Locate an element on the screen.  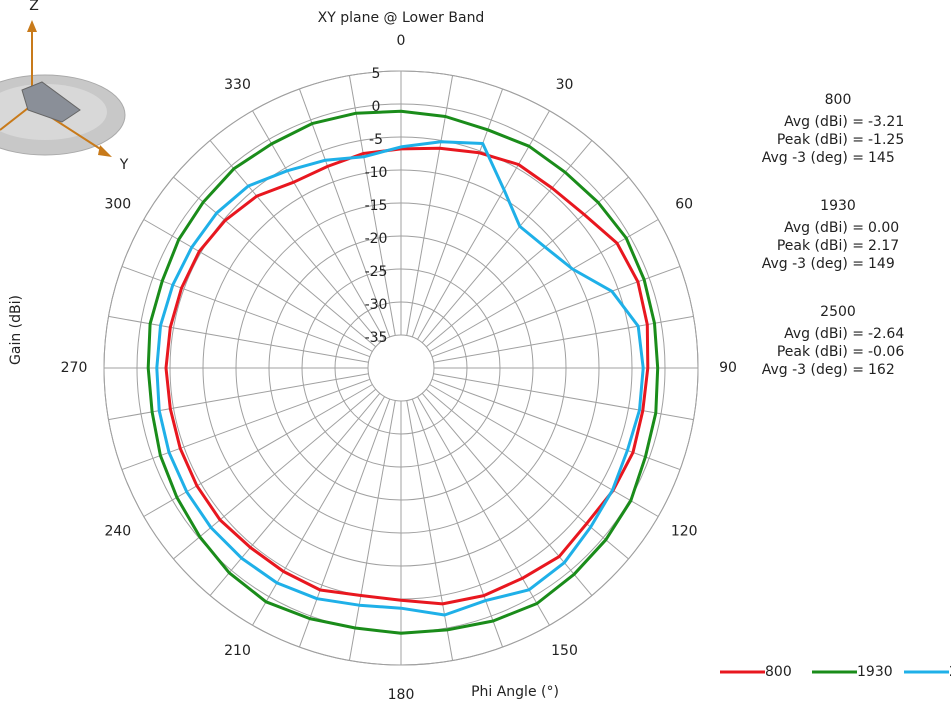
r-tick-label: -5 is located at coordinates (376, 140).